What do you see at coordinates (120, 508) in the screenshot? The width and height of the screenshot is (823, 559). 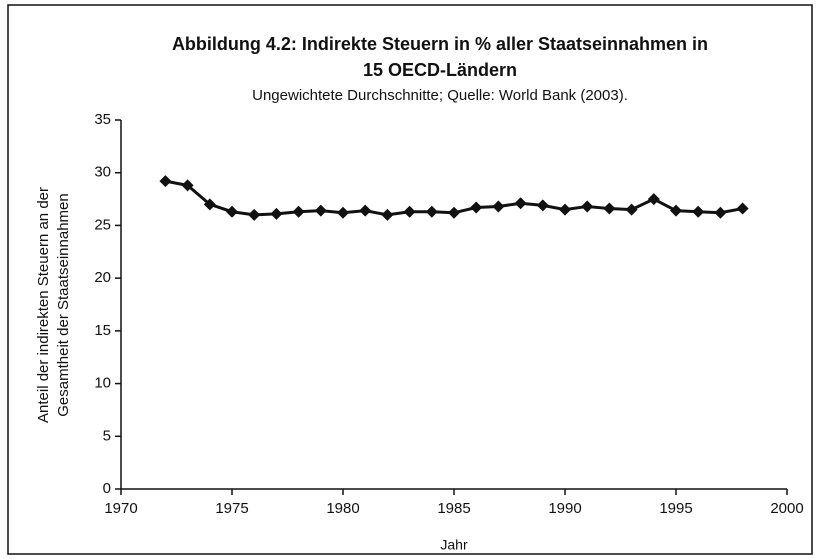 I see `x-tick-label: 1970` at bounding box center [120, 508].